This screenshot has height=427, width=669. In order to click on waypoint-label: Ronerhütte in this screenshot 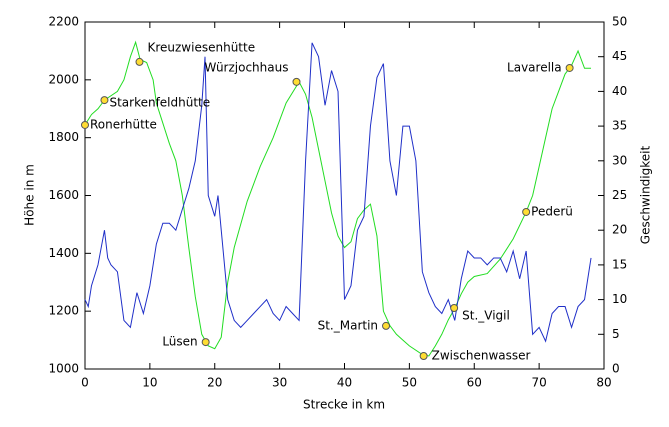, I will do `click(123, 124)`.